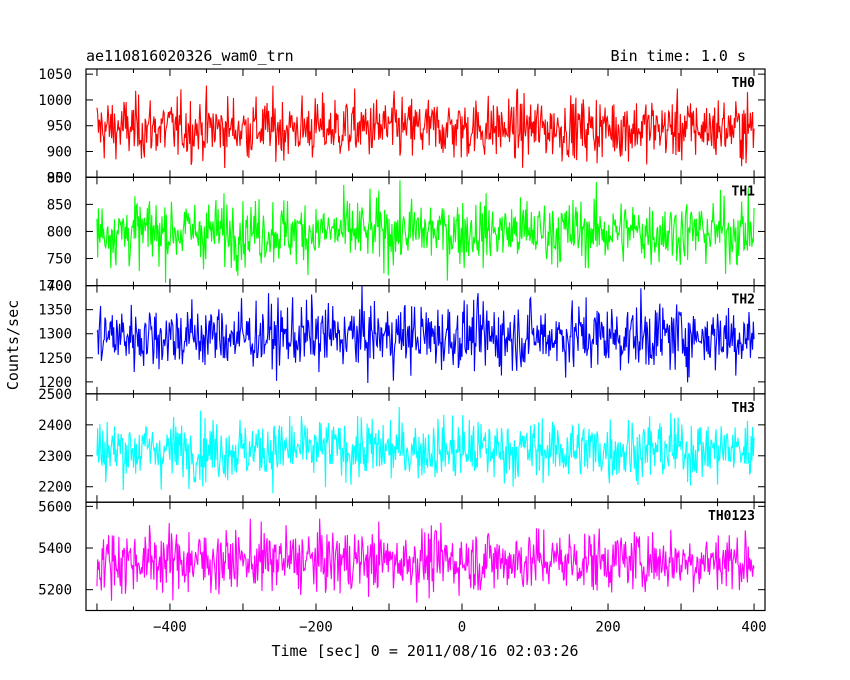 This screenshot has height=680, width=850. Describe the element at coordinates (55, 591) in the screenshot. I see `y-tick-label: 5200` at that location.